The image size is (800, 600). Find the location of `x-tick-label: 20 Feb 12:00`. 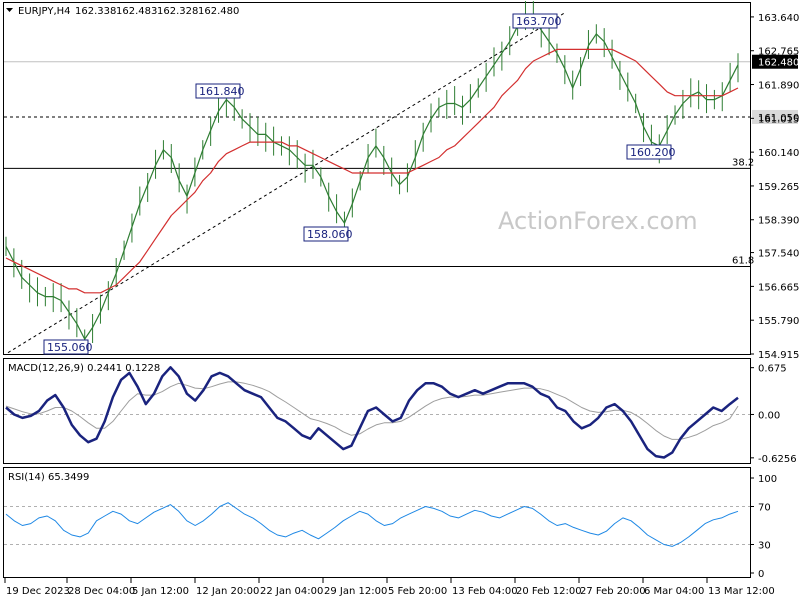

x-tick-label: 20 Feb 12:00 is located at coordinates (549, 591).